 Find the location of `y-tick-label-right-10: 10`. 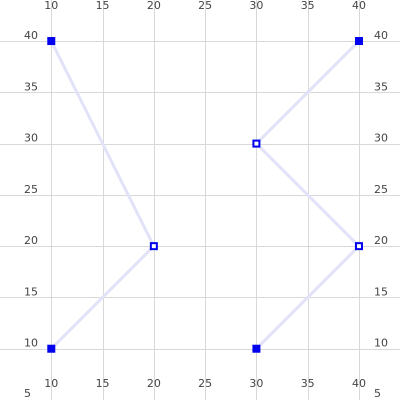

y-tick-label-right-10: 10 is located at coordinates (381, 343).